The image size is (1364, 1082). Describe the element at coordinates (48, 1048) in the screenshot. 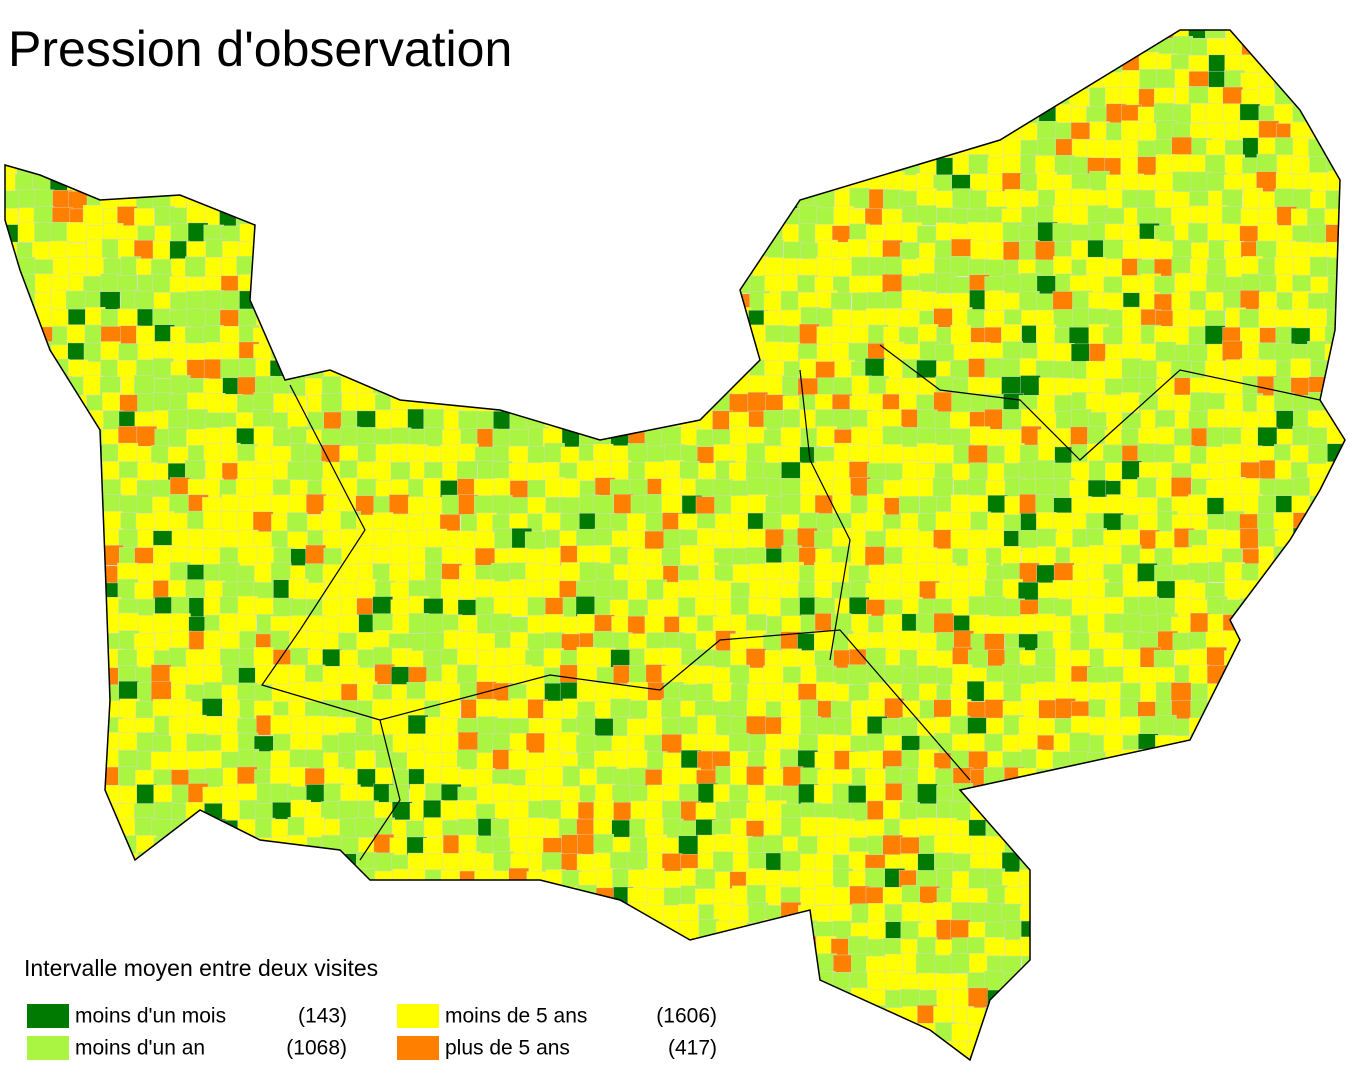

I see `legend-swatch` at that location.